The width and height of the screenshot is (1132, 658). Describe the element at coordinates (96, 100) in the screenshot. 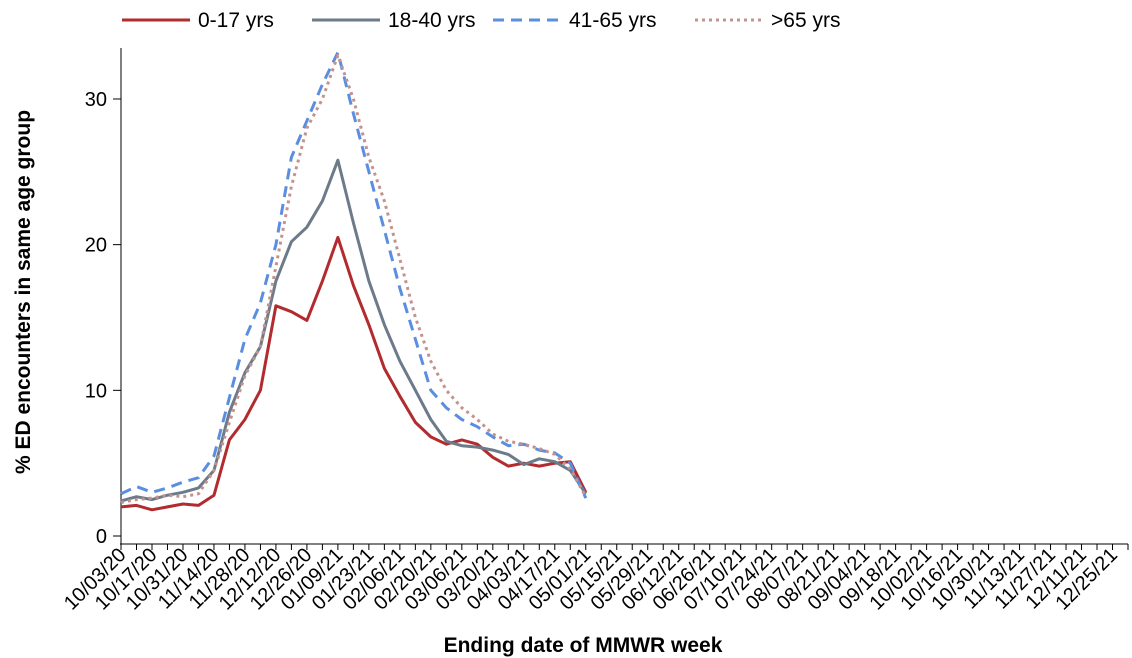

I see `y-tick-label: 30` at that location.